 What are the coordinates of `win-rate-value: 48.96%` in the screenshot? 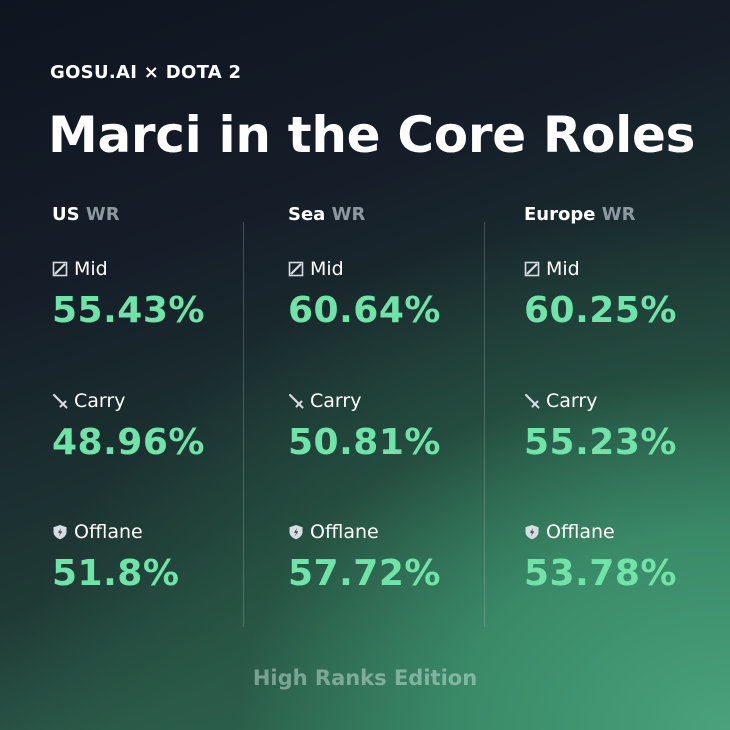 It's located at (128, 442).